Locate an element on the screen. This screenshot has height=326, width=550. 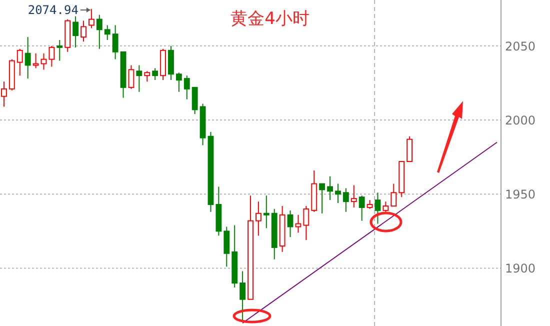
y-tick-label: 1950 is located at coordinates (520, 195).